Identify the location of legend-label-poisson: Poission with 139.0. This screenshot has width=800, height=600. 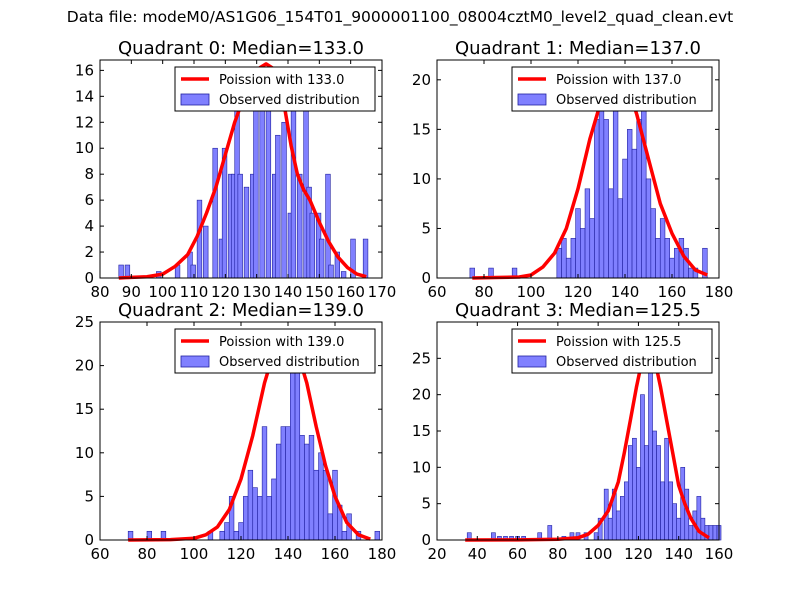
(281, 342).